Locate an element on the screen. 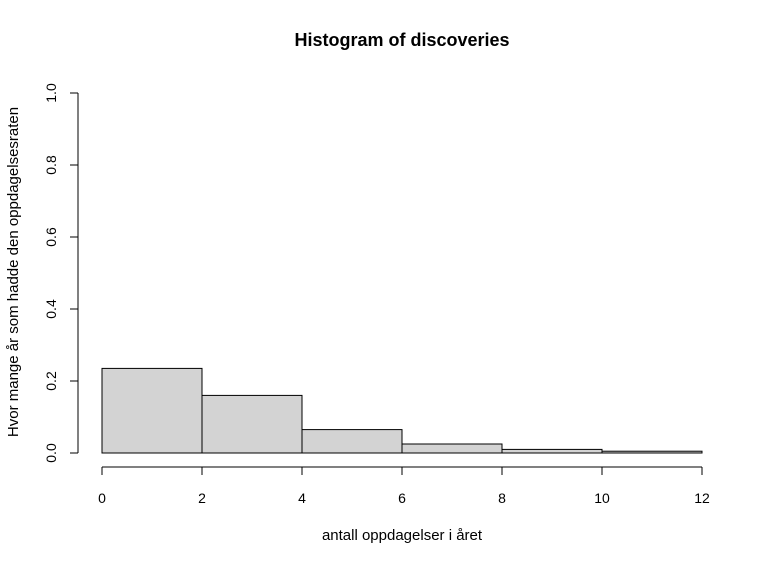  x-tick-label: 0 is located at coordinates (102, 498).